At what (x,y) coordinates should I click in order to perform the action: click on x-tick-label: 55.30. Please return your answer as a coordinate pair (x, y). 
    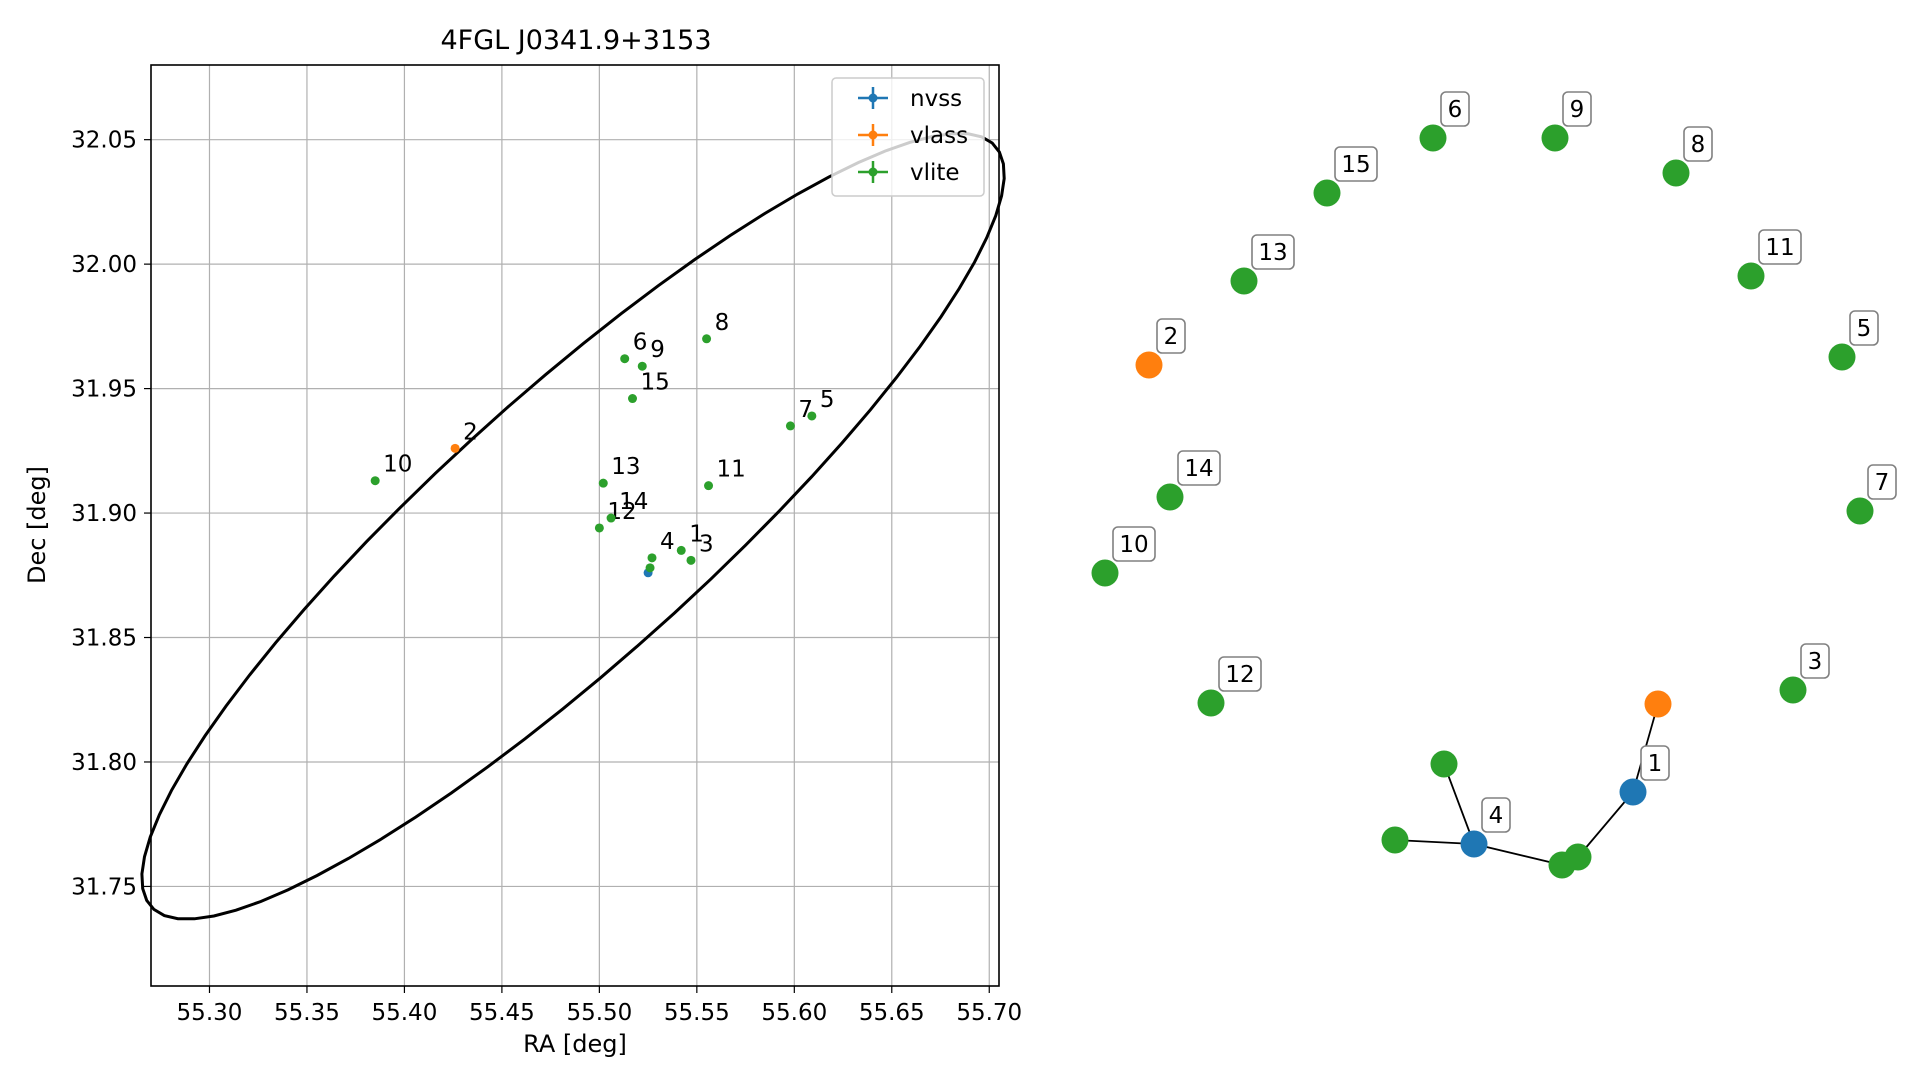
    Looking at the image, I should click on (210, 1013).